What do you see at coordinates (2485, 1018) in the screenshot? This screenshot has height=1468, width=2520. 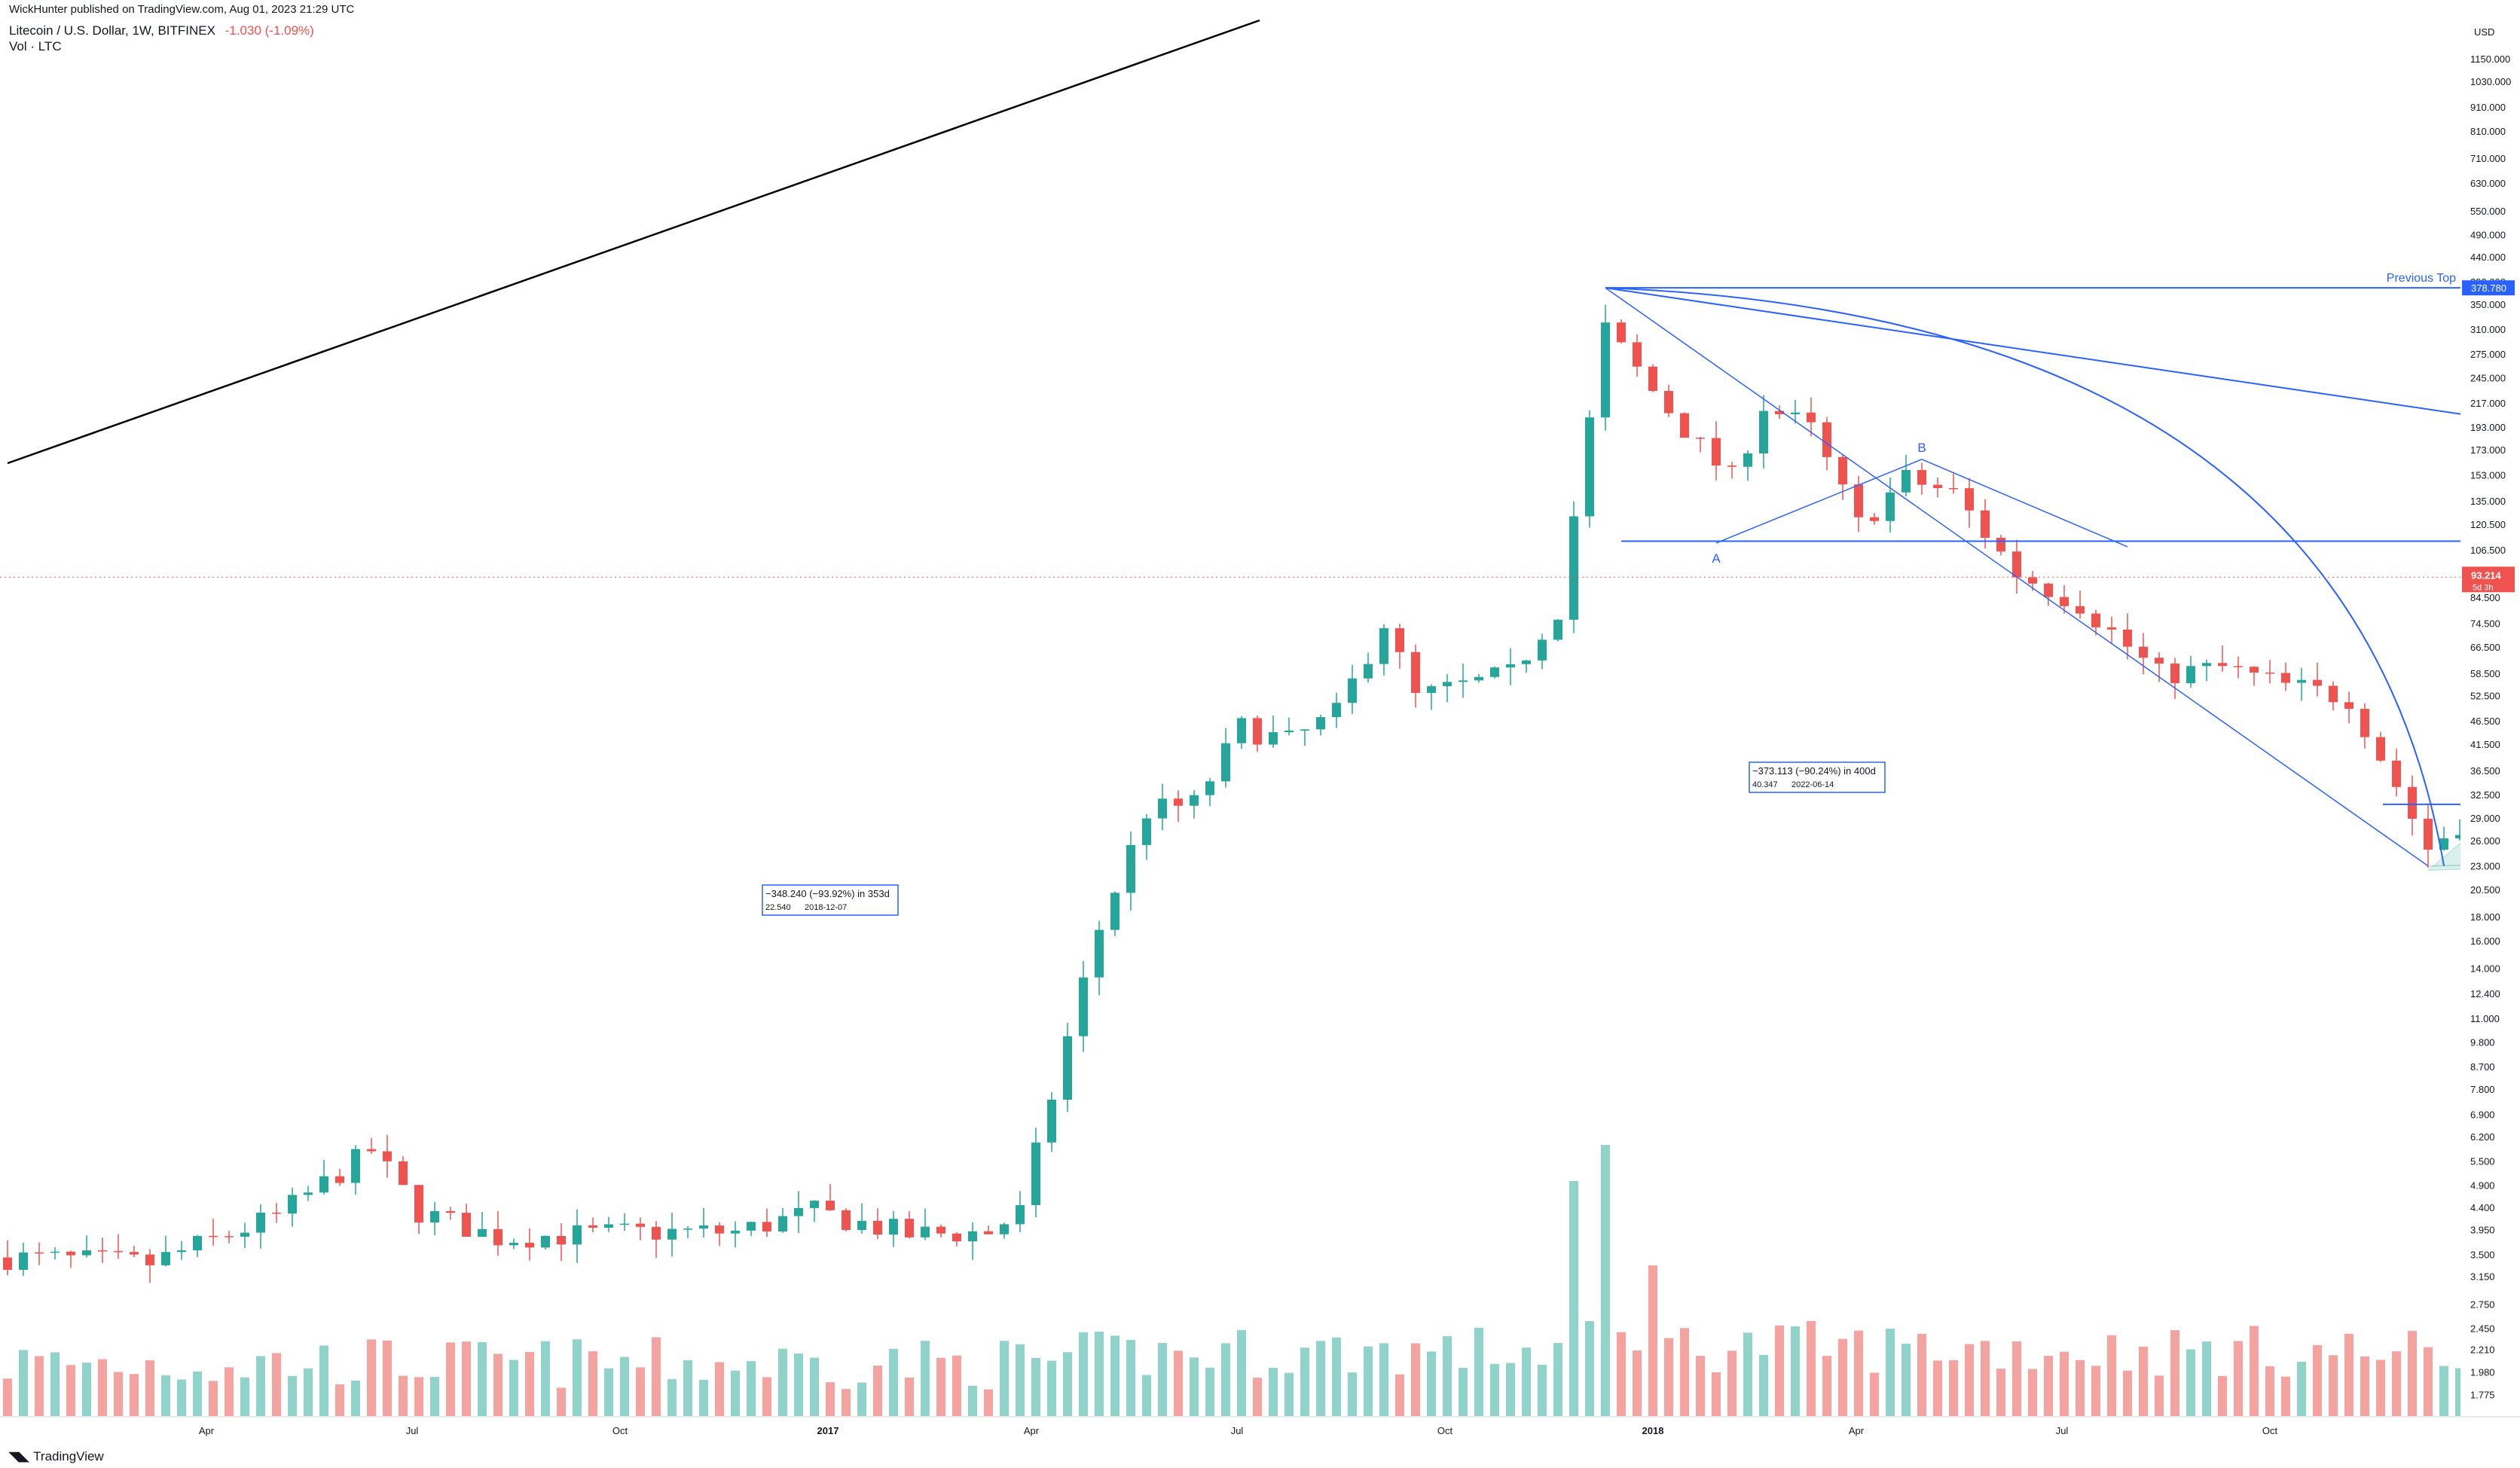 I see `y-tick-label: 11.000` at bounding box center [2485, 1018].